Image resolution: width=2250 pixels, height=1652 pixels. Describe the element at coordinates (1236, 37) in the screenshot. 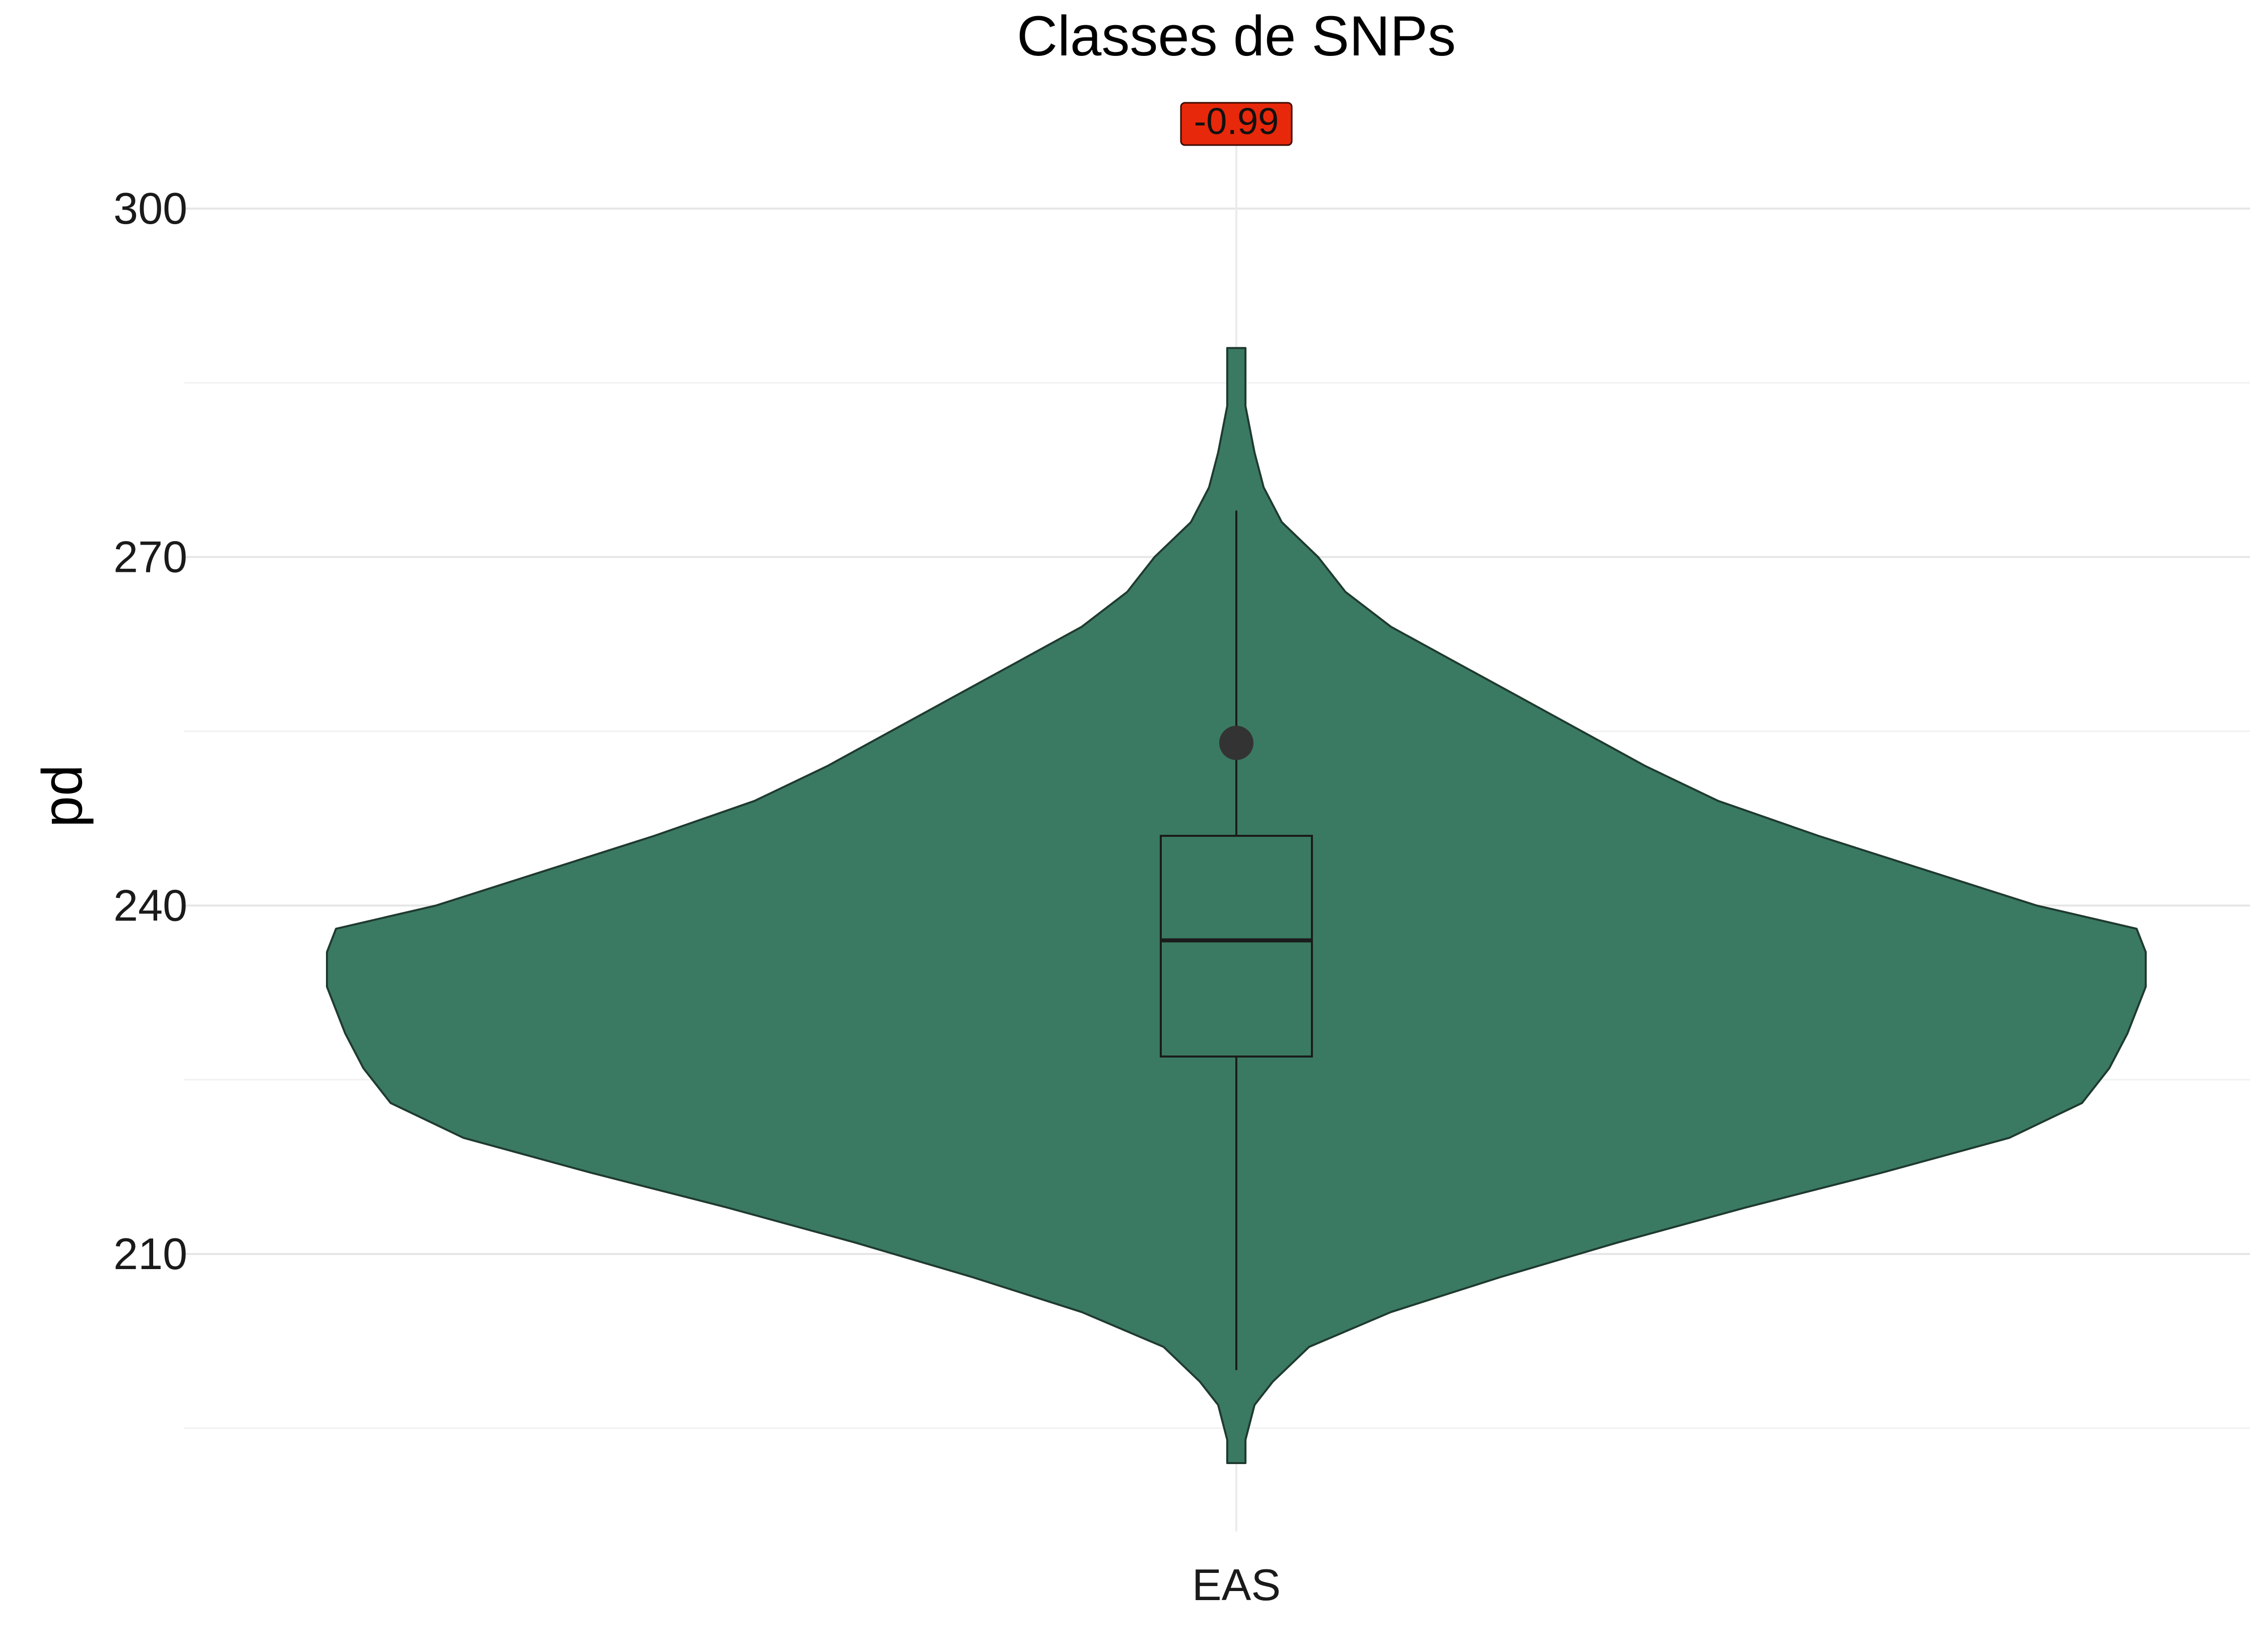

I see `chart-title: Classes de SNPs` at that location.